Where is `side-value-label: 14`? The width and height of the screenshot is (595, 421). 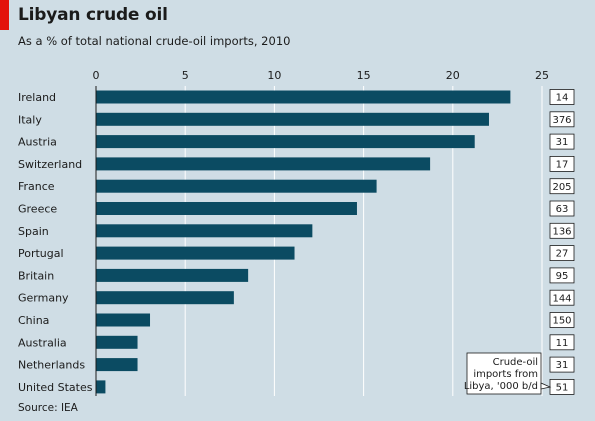
side-value-label: 14 is located at coordinates (562, 98).